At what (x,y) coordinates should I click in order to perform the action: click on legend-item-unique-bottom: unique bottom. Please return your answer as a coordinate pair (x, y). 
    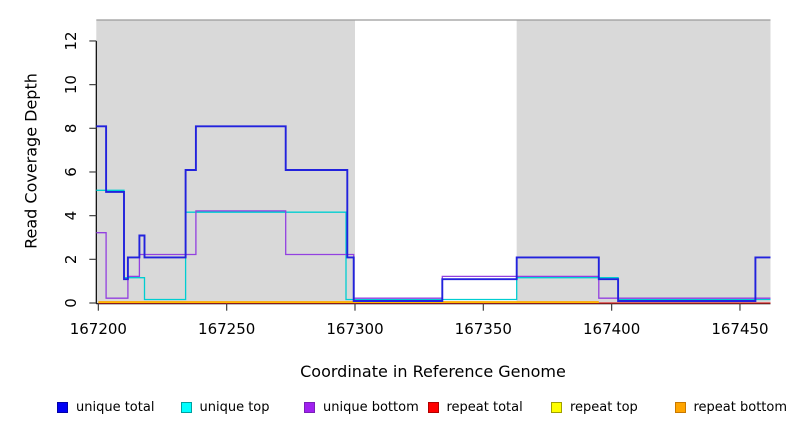
    Looking at the image, I should click on (361, 407).